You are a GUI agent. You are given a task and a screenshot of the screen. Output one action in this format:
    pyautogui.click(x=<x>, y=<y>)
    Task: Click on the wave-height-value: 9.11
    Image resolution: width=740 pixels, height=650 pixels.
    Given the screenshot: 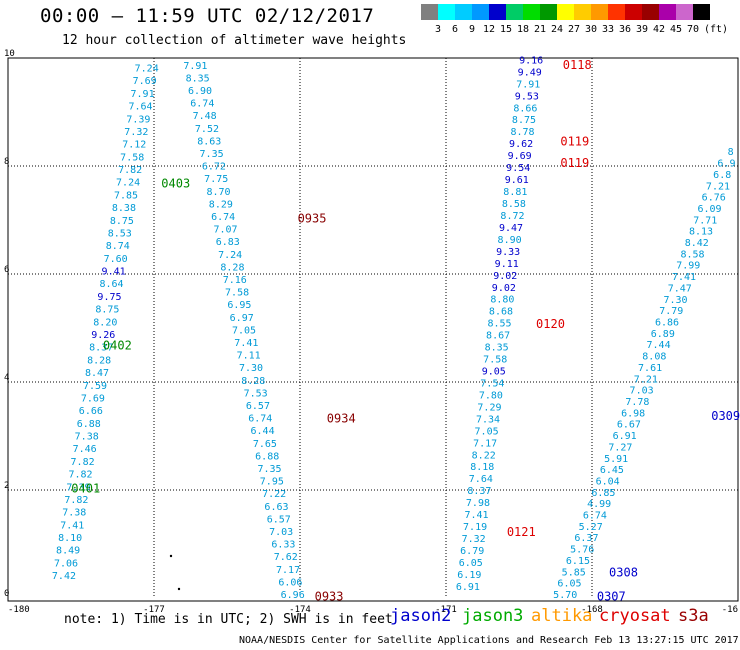 What is the action you would take?
    pyautogui.click(x=507, y=264)
    